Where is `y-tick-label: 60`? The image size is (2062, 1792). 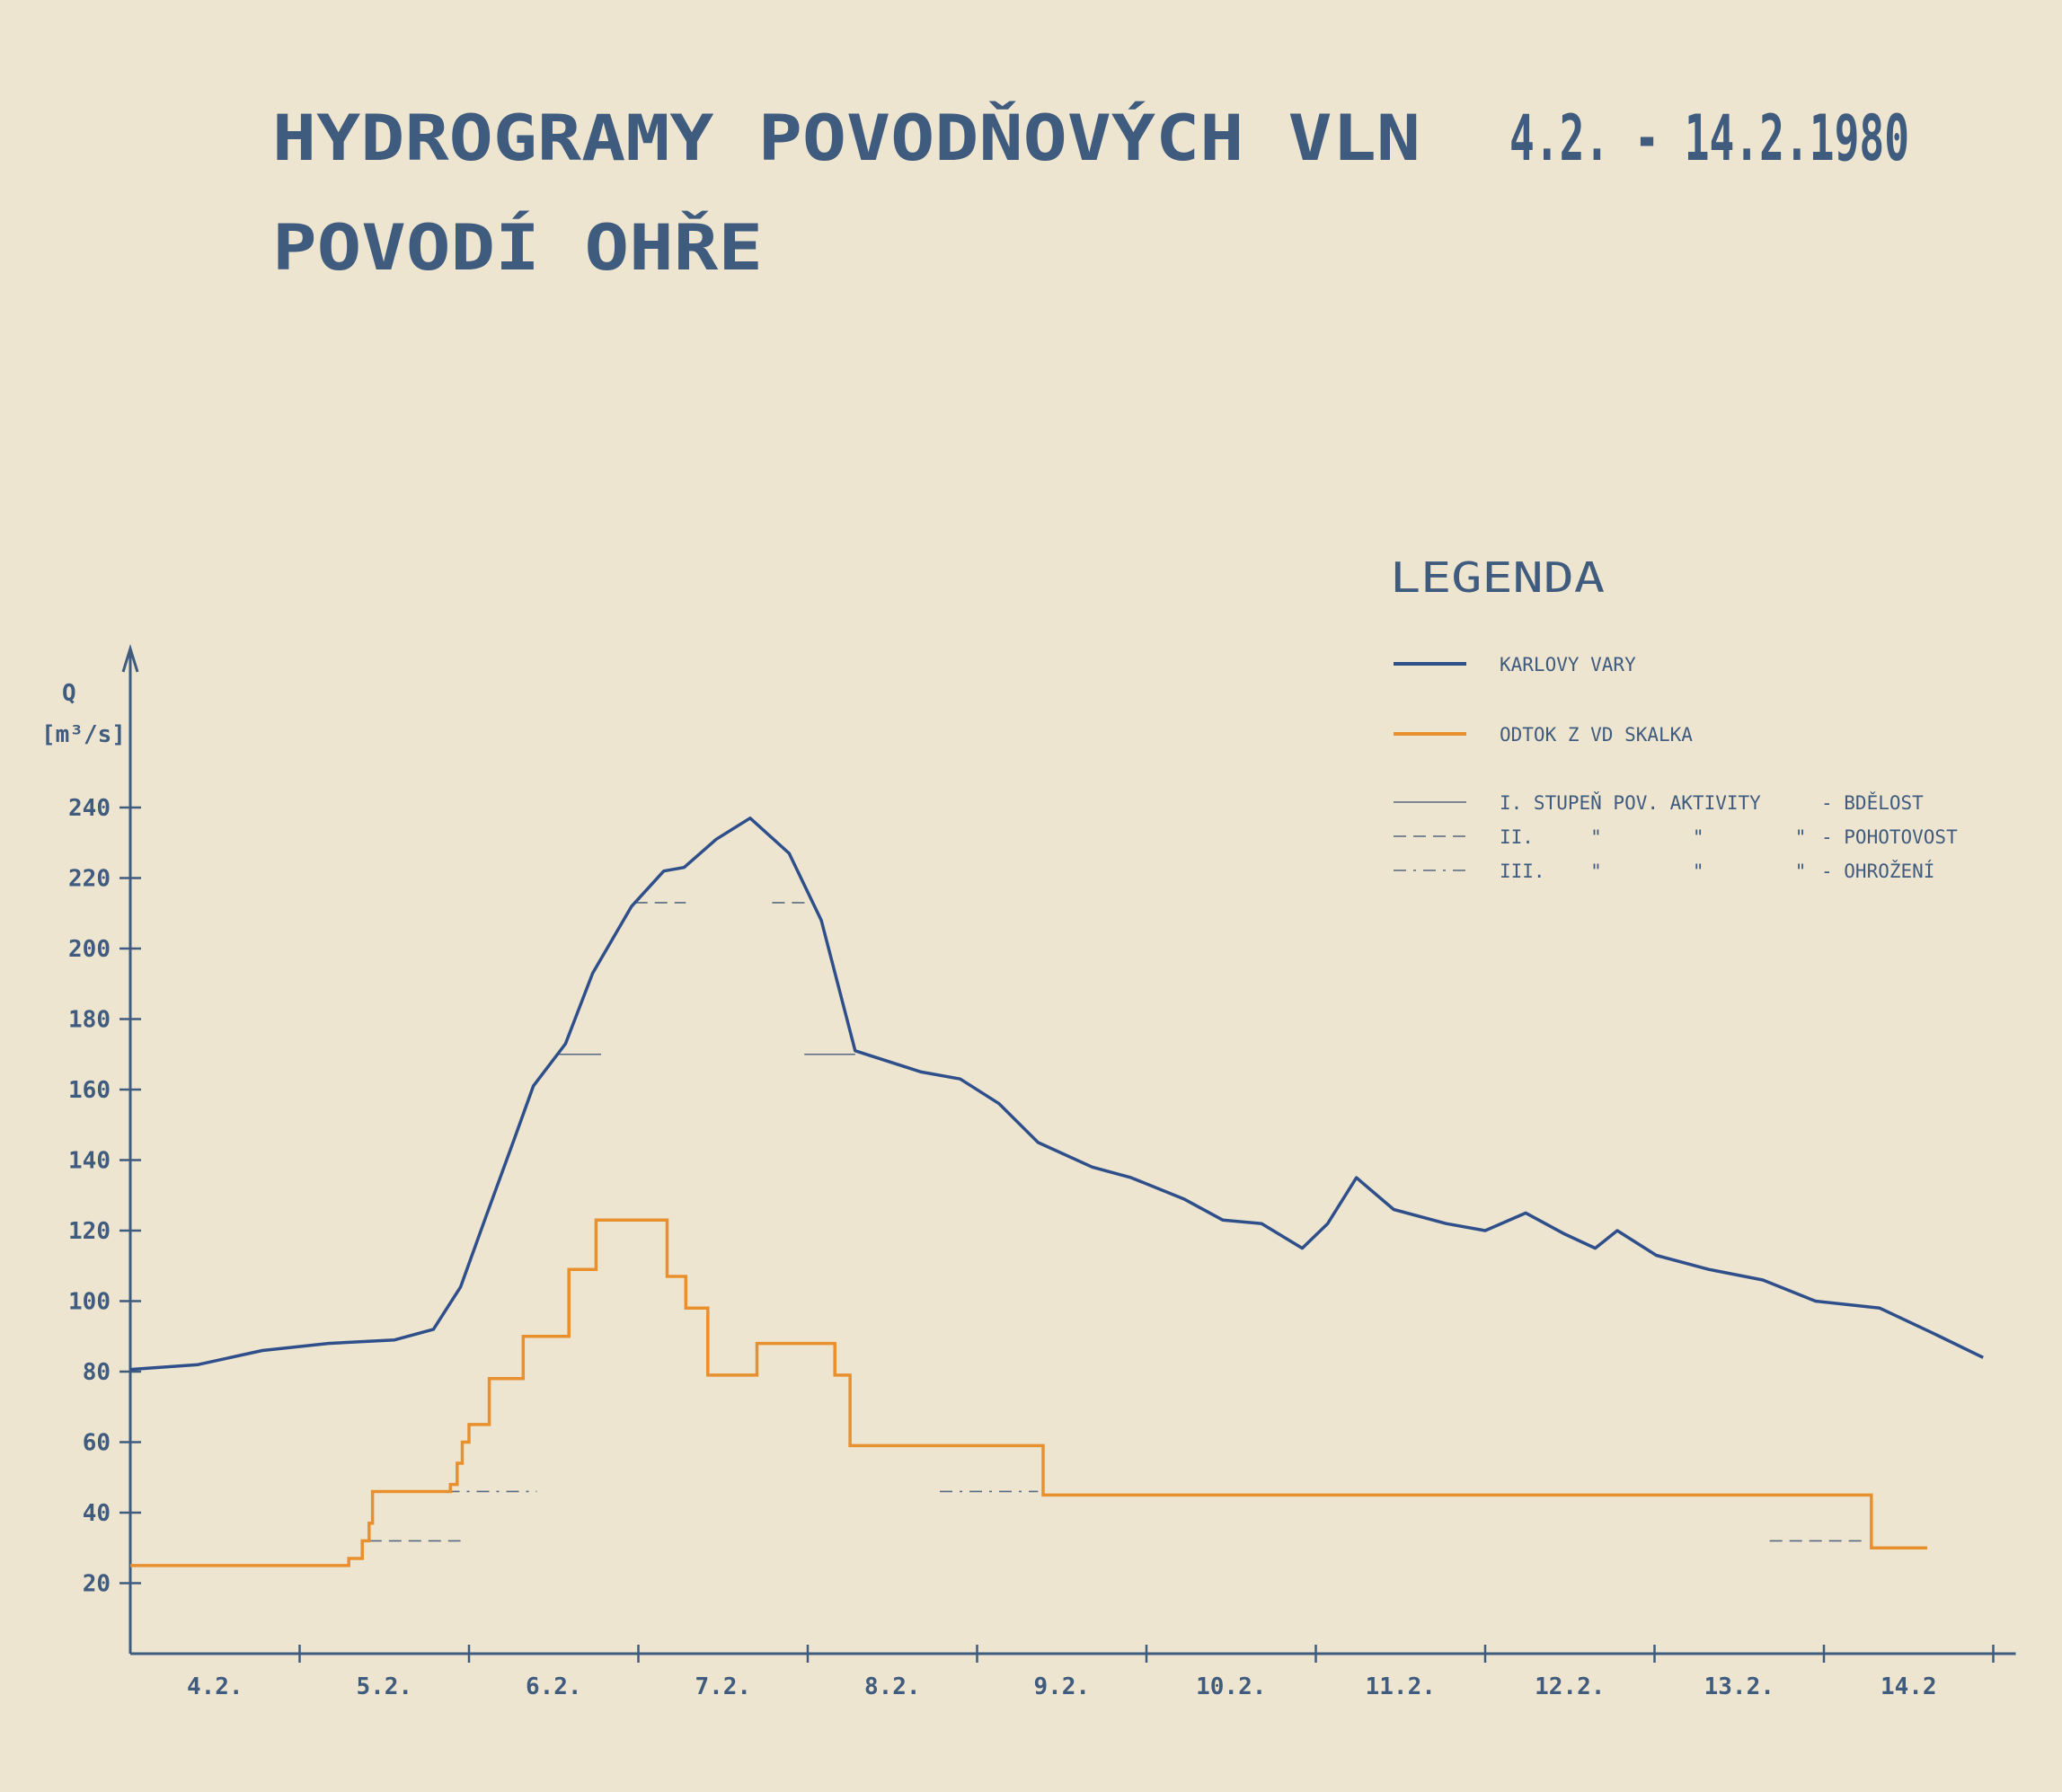
y-tick-label: 60 is located at coordinates (97, 1443).